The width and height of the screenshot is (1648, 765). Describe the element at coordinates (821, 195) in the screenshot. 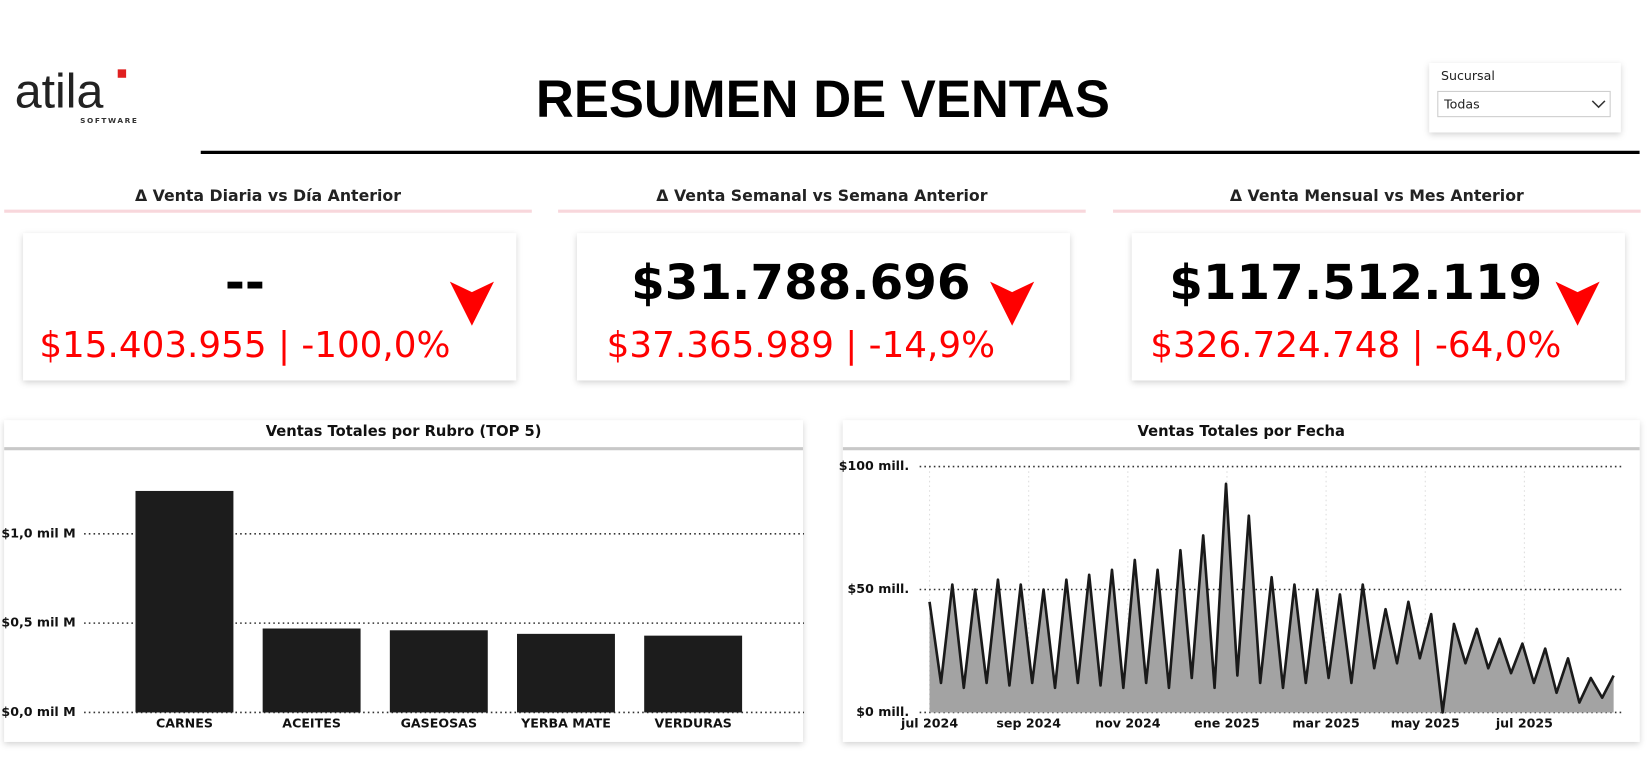

I see `kpi-title: Δ Venta Semanal vs Semana Anterior` at that location.